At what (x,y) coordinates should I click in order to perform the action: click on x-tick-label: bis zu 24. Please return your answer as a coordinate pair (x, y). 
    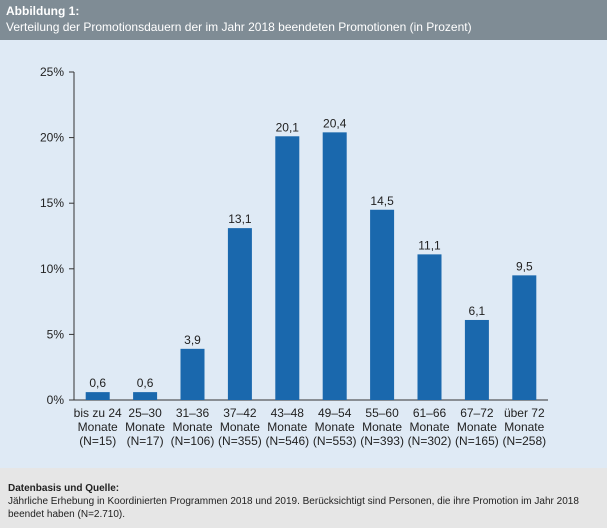
    Looking at the image, I should click on (98, 413).